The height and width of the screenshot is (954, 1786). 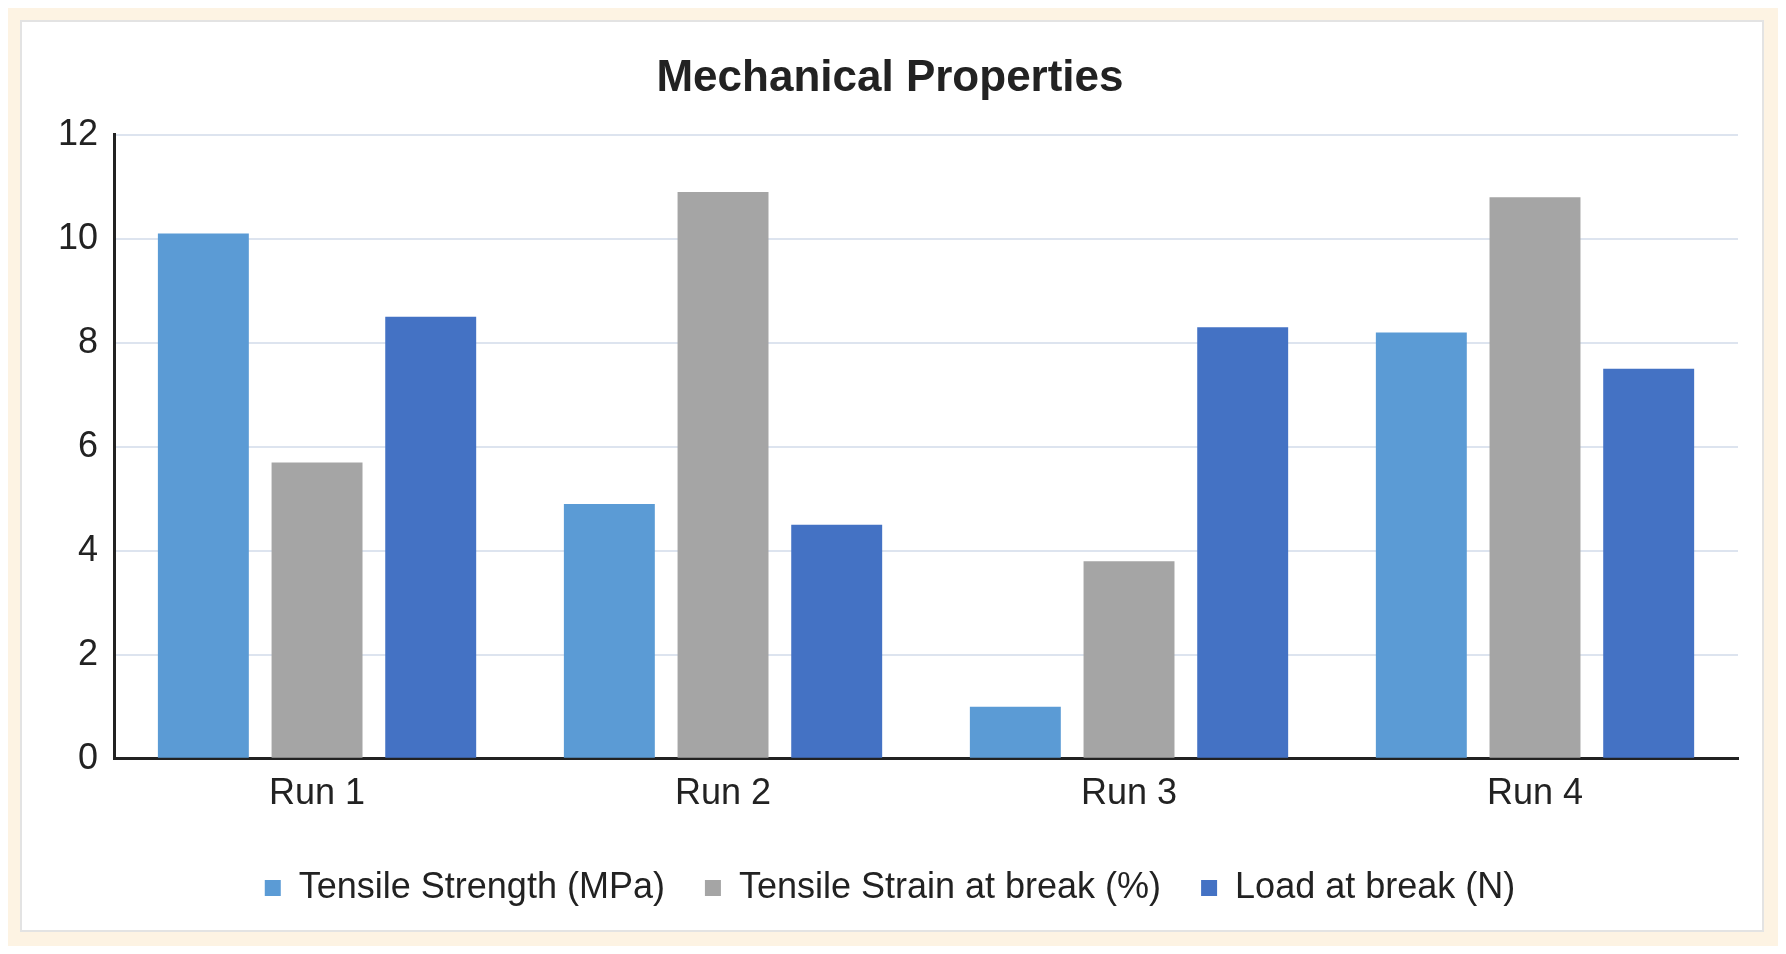 I want to click on x-tick-label: Run 4, so click(x=1535, y=792).